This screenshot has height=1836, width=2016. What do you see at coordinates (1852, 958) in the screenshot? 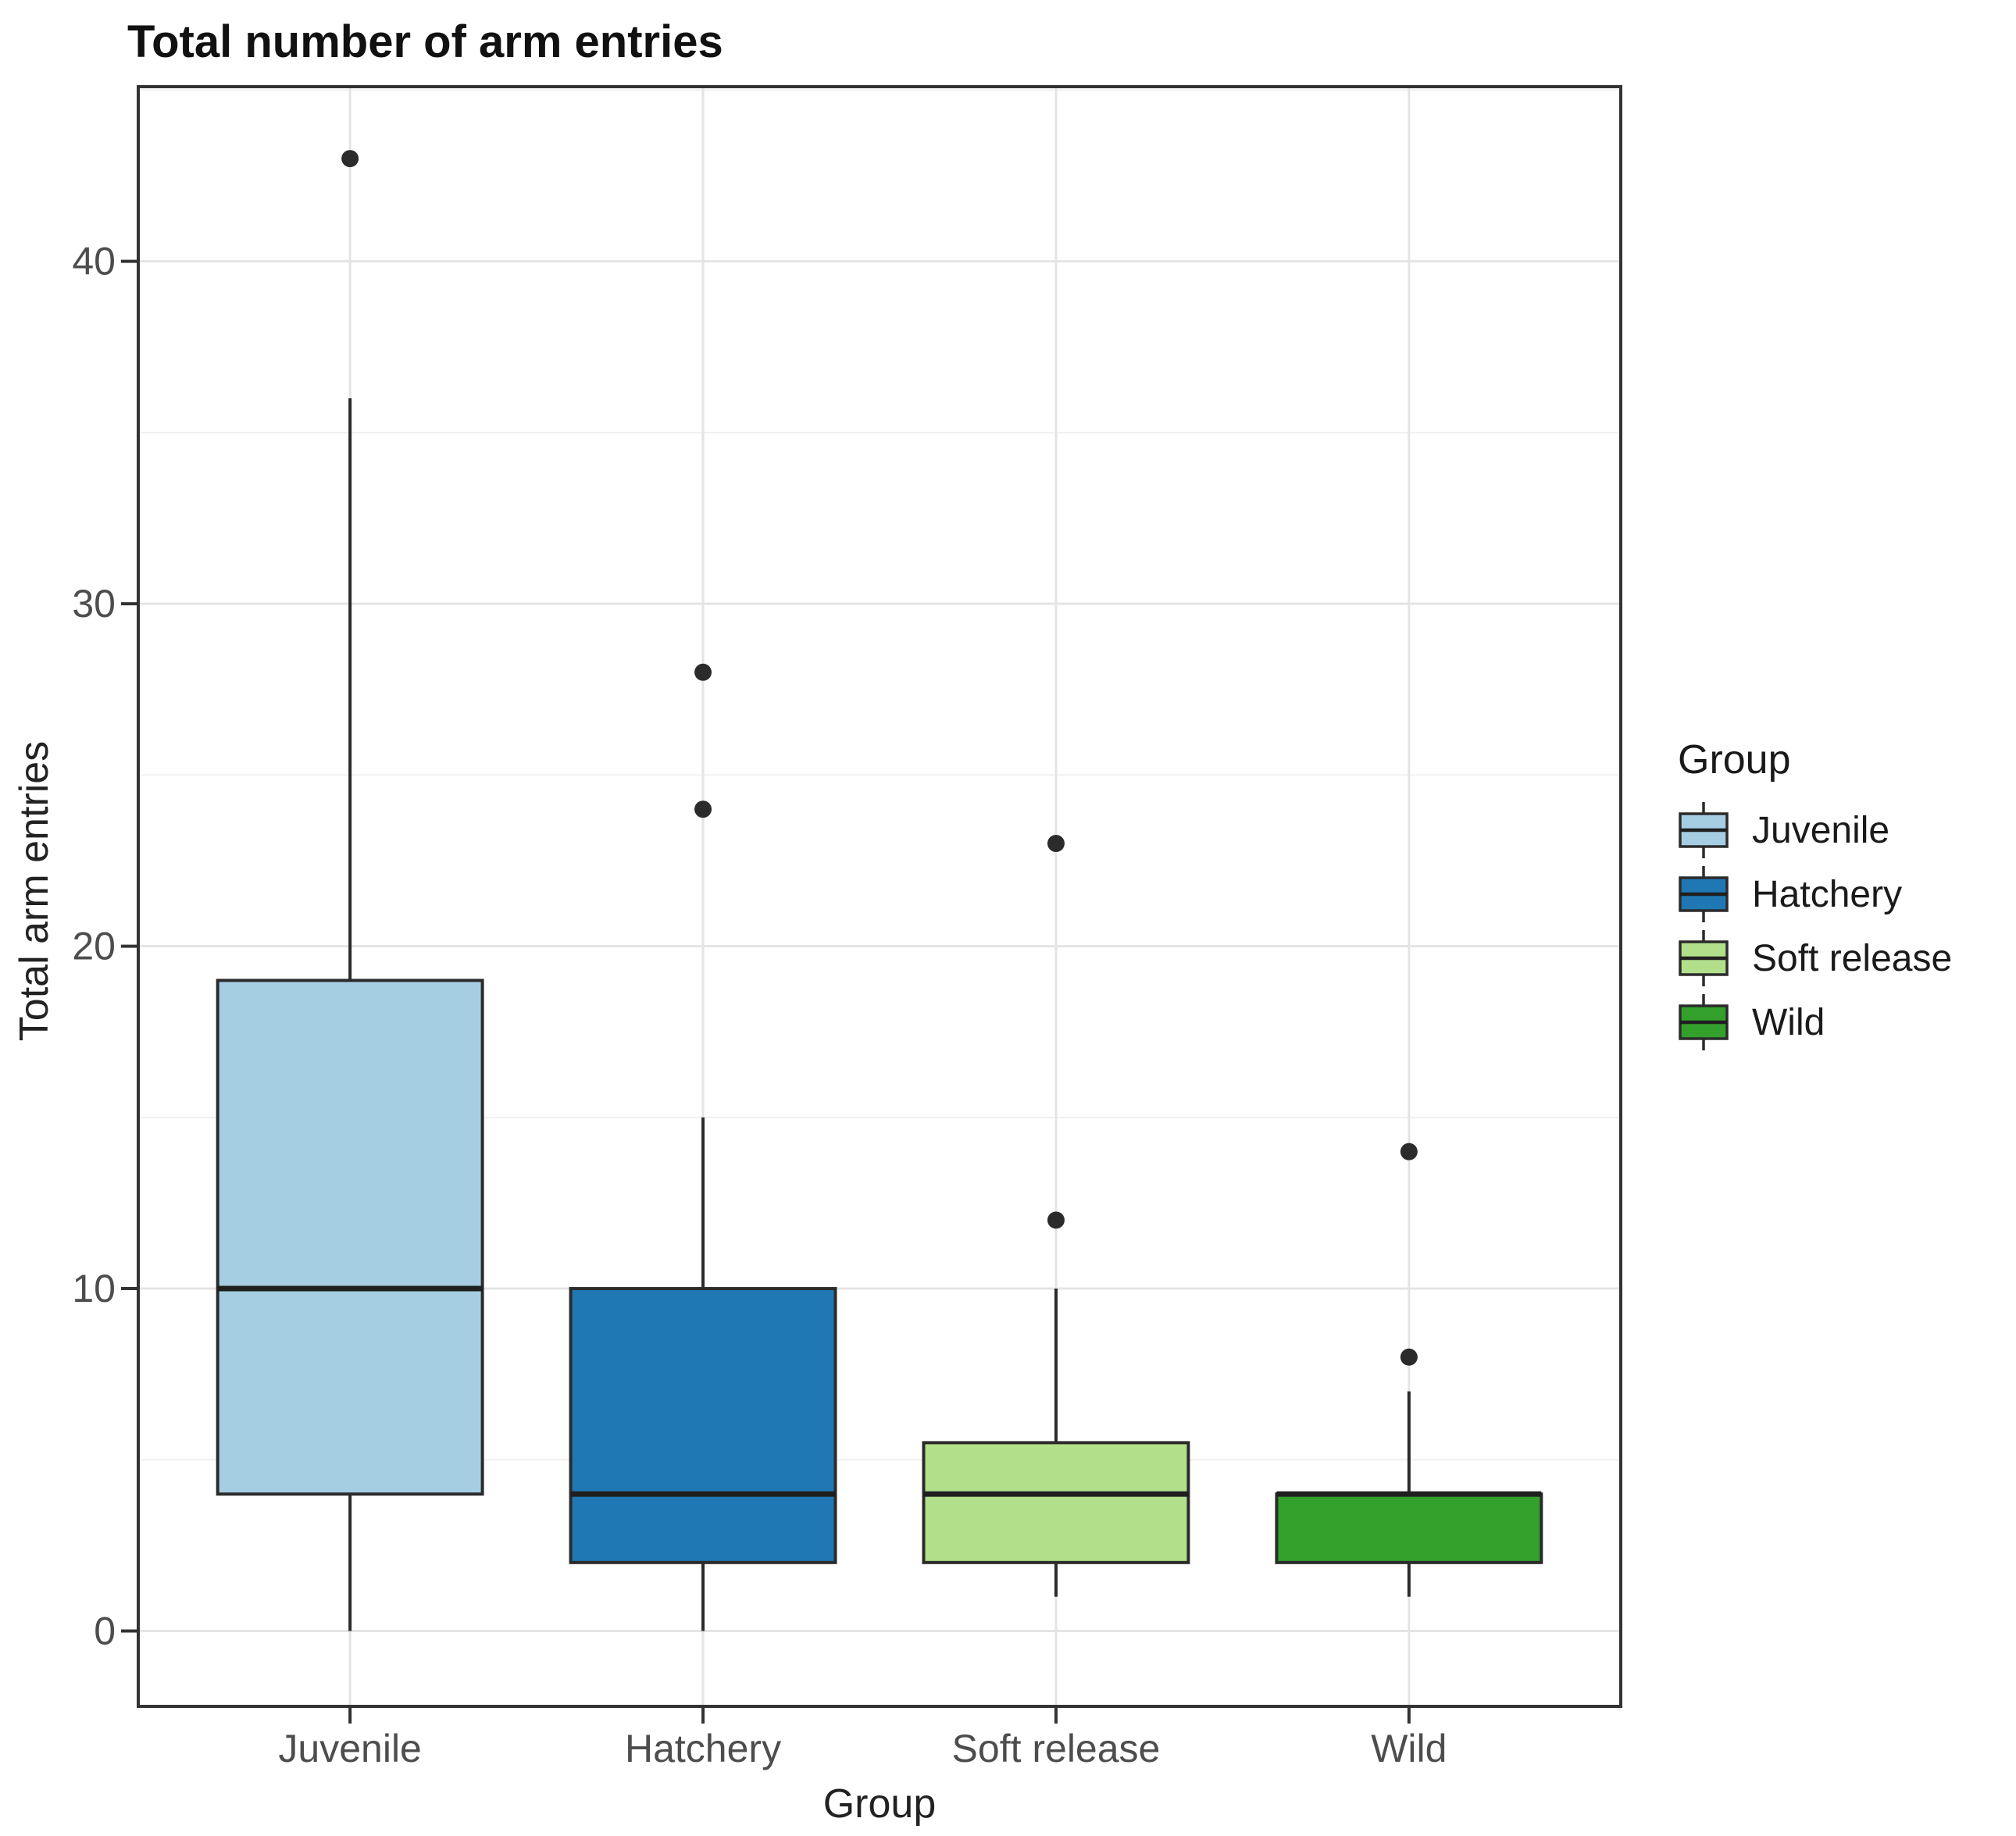
I see `legend-item-label: Soft release` at bounding box center [1852, 958].